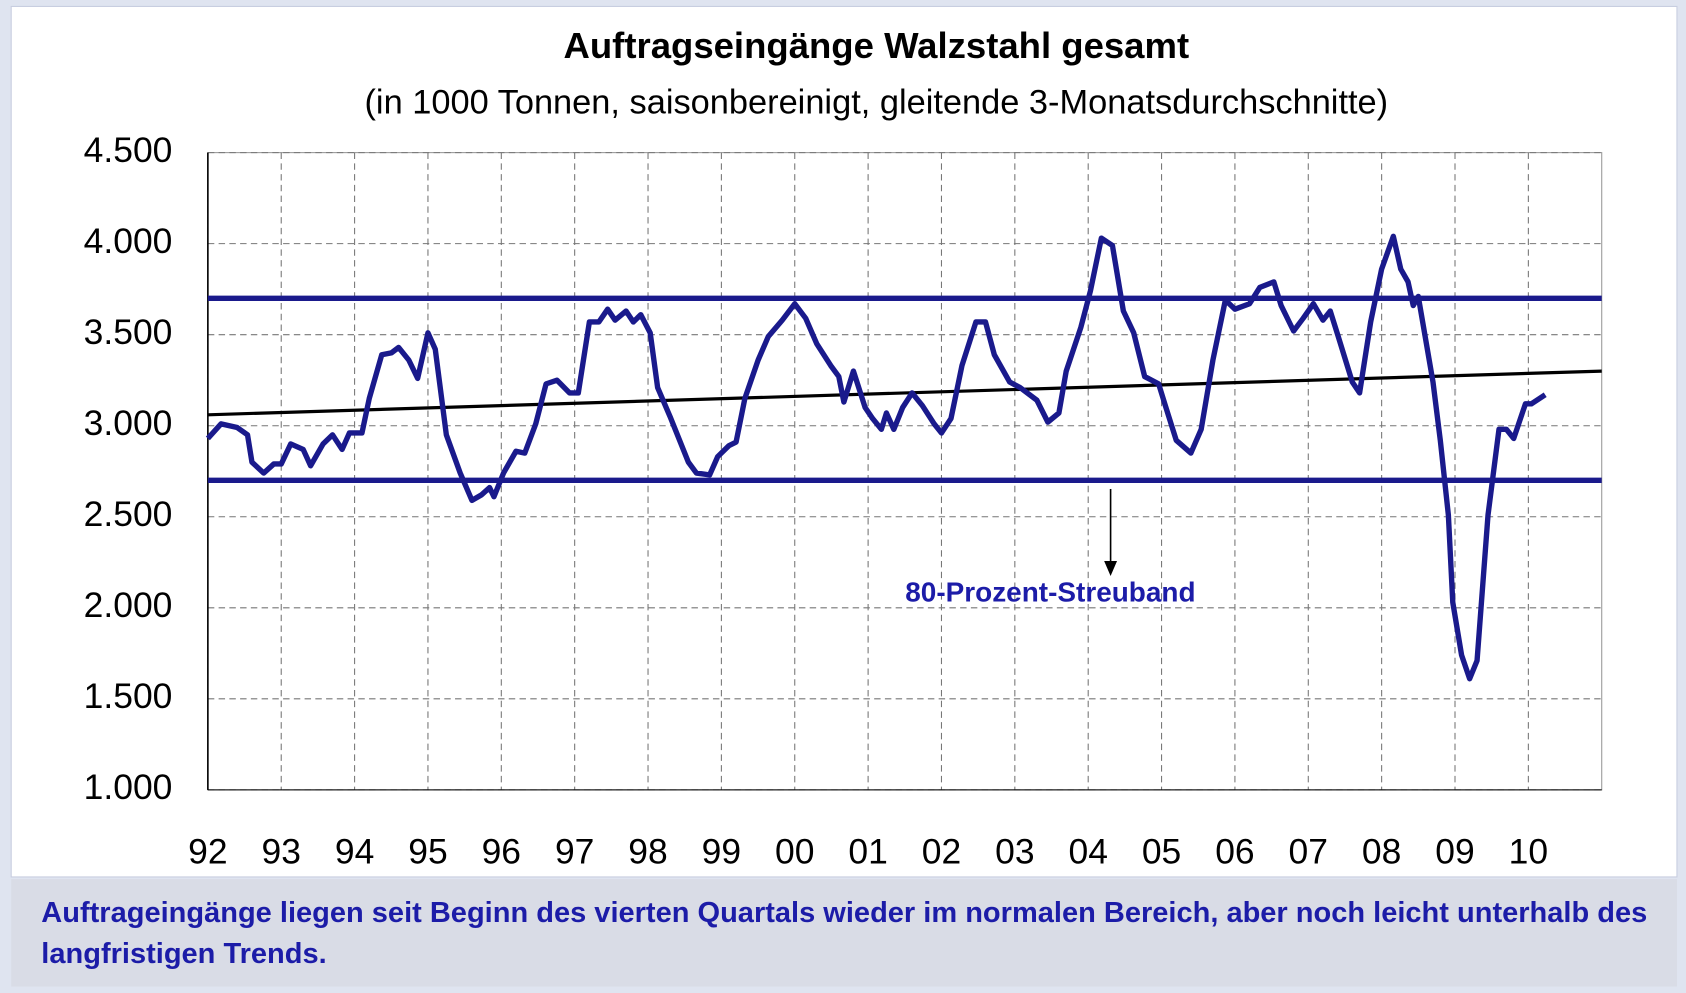  What do you see at coordinates (1381, 852) in the screenshot?
I see `x-tick-label: 08` at bounding box center [1381, 852].